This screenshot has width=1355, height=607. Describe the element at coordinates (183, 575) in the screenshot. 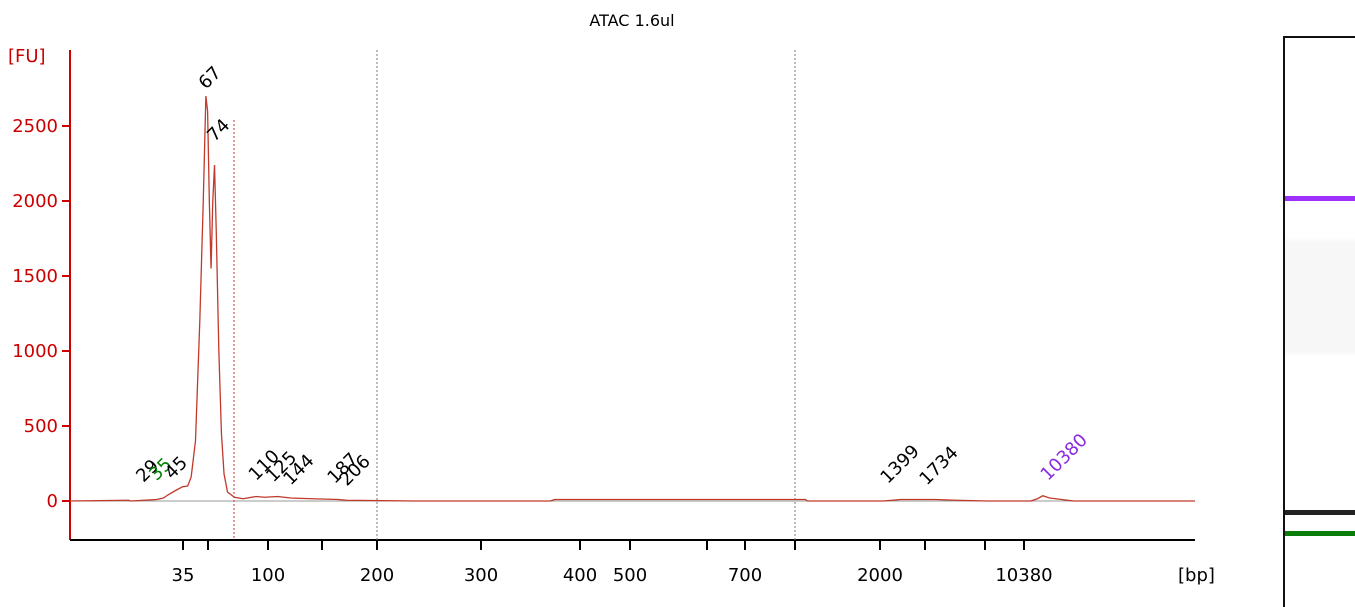

I see `x-tick-label: 35` at that location.